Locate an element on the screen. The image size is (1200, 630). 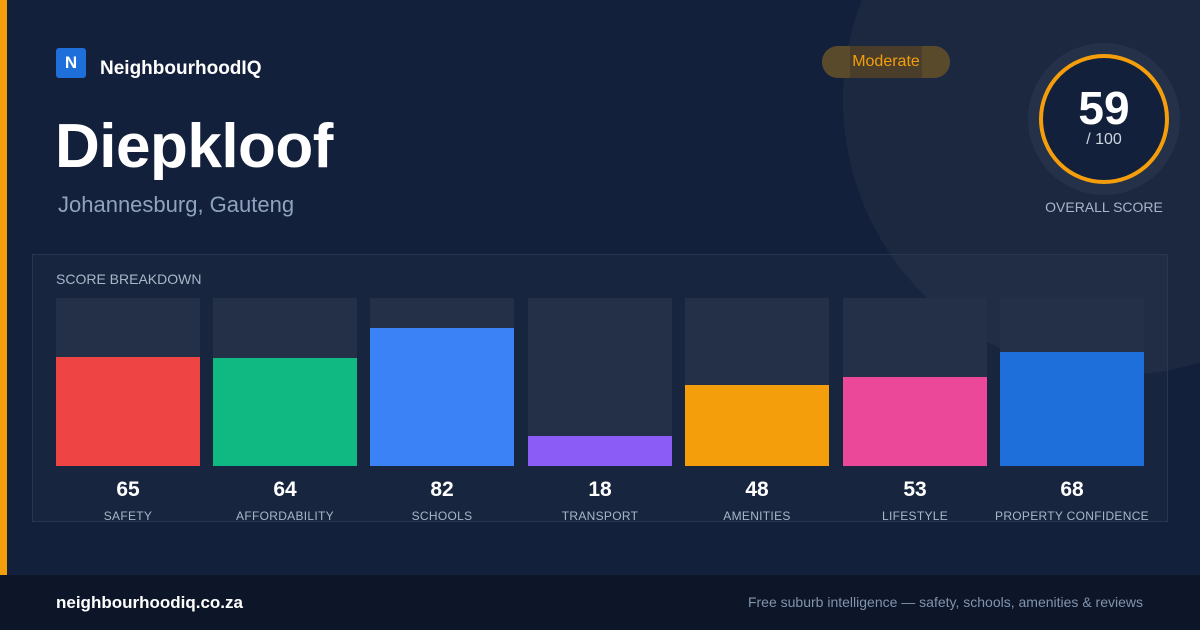
score-ring is located at coordinates (1104, 119).